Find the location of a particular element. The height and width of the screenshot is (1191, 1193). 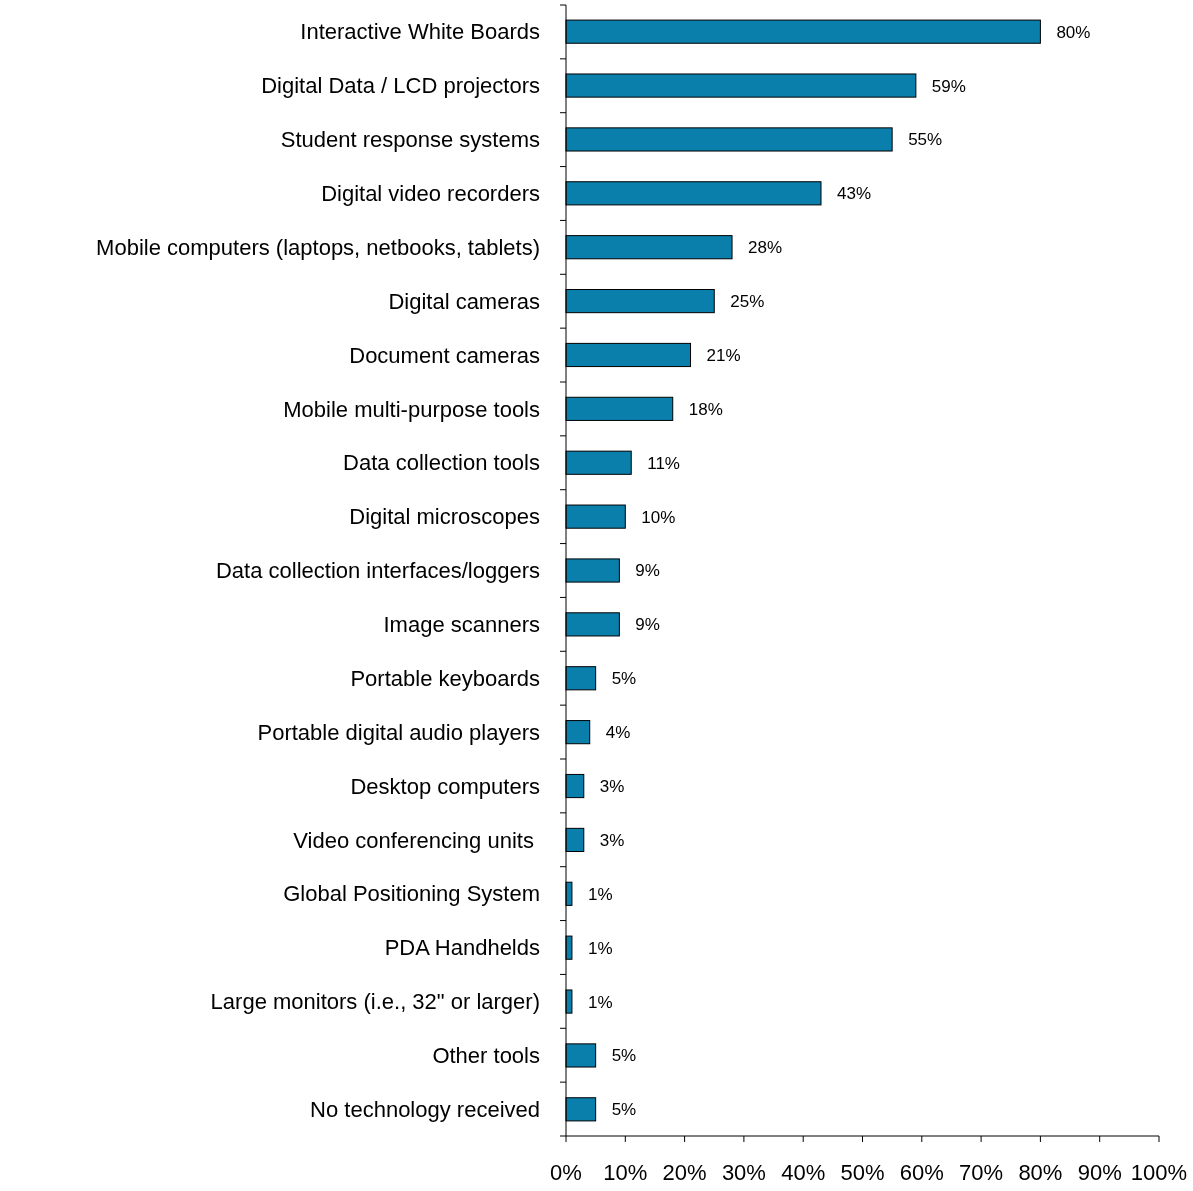

y-tick-label: Digital cameras is located at coordinates (464, 301).